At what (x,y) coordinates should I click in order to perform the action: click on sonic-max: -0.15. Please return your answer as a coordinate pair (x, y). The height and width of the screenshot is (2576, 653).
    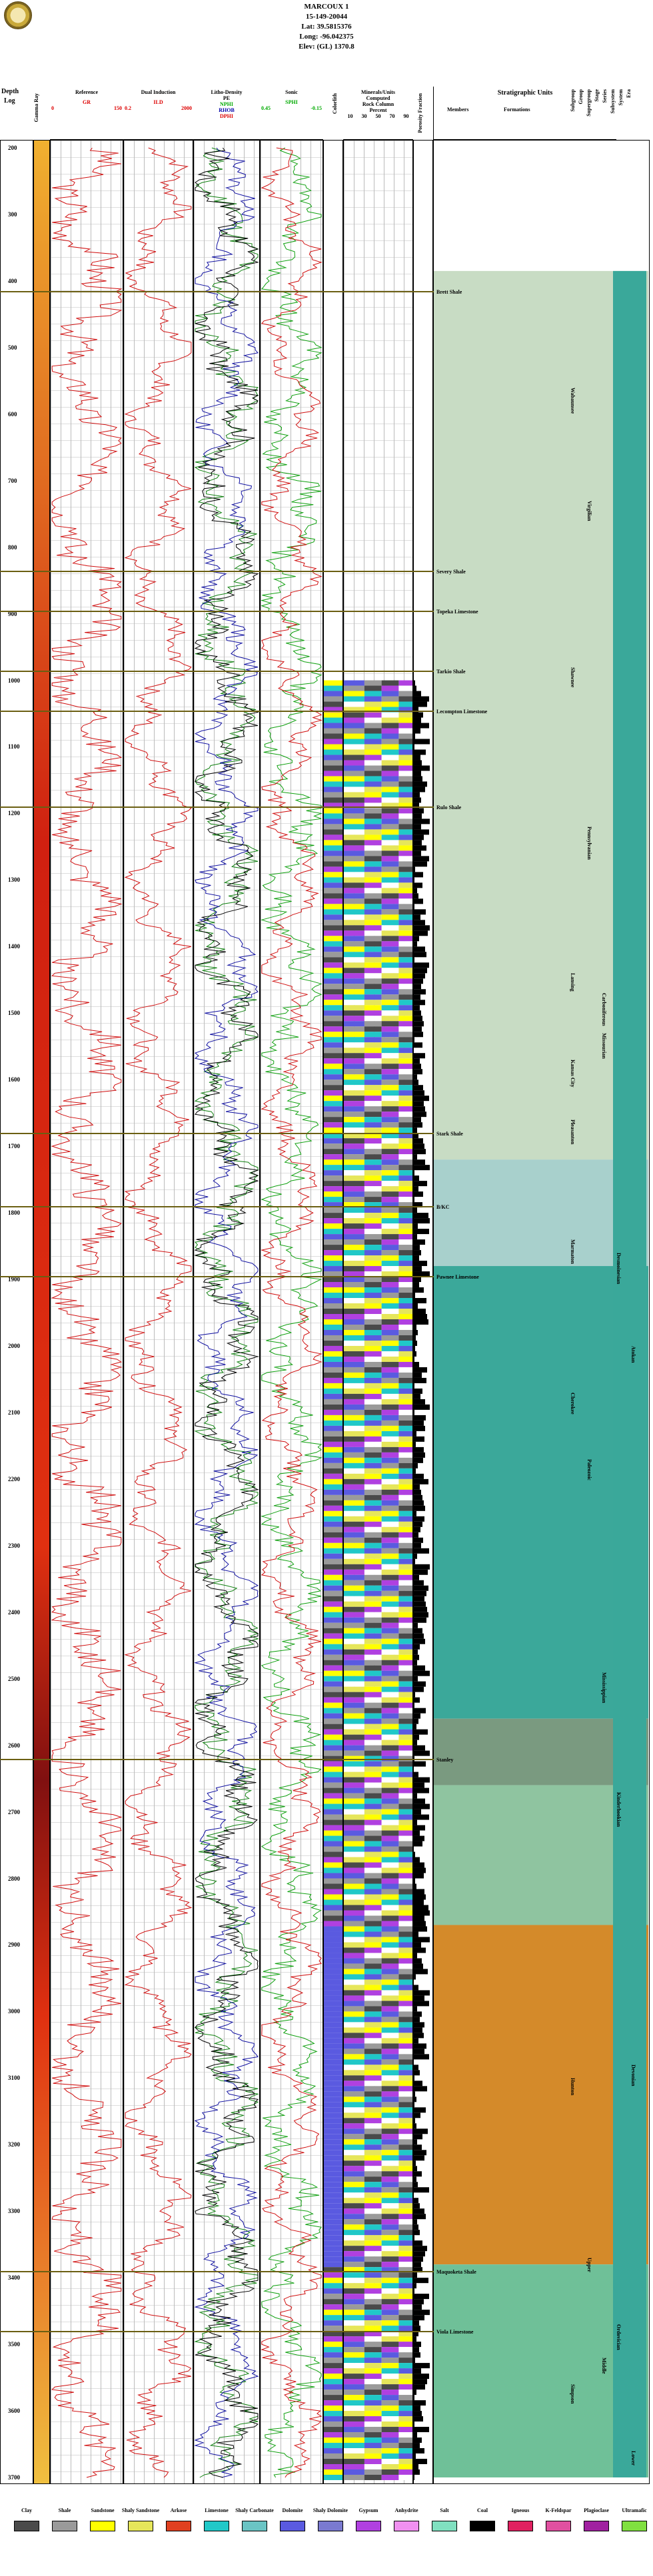
    Looking at the image, I should click on (316, 108).